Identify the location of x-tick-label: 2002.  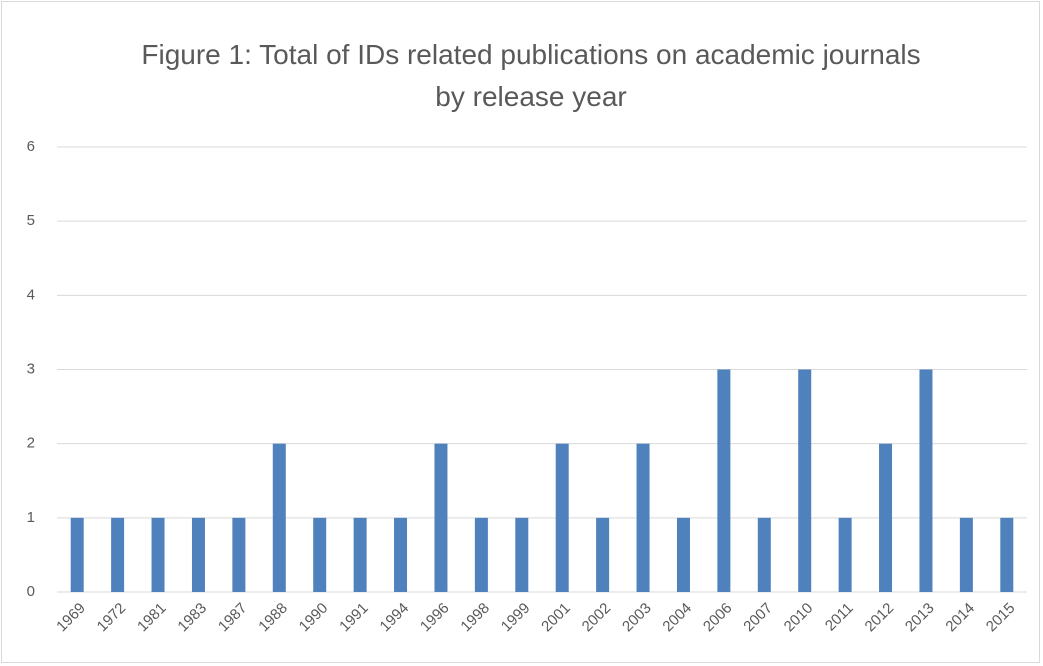
(597, 618).